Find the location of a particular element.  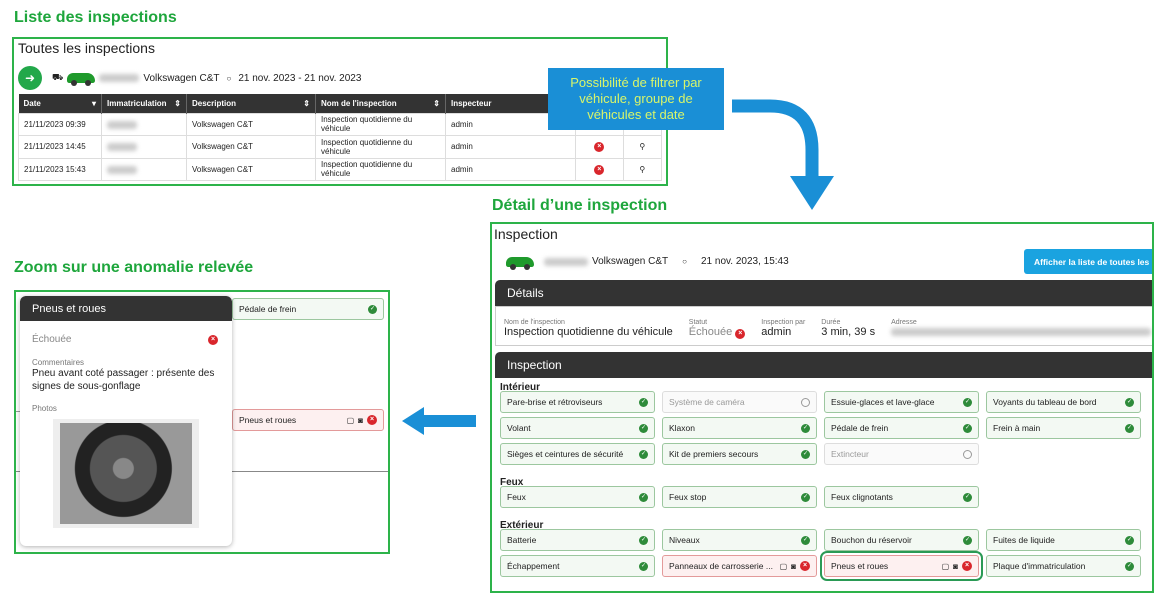

checklist-item: Fuites de liquide ✓ is located at coordinates (1063, 540).